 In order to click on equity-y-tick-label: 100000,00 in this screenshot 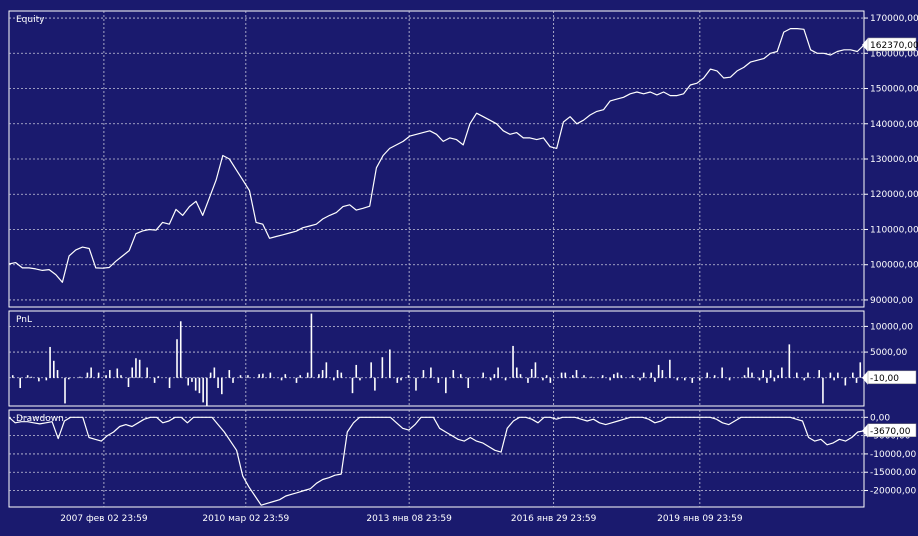, I will do `click(894, 266)`.